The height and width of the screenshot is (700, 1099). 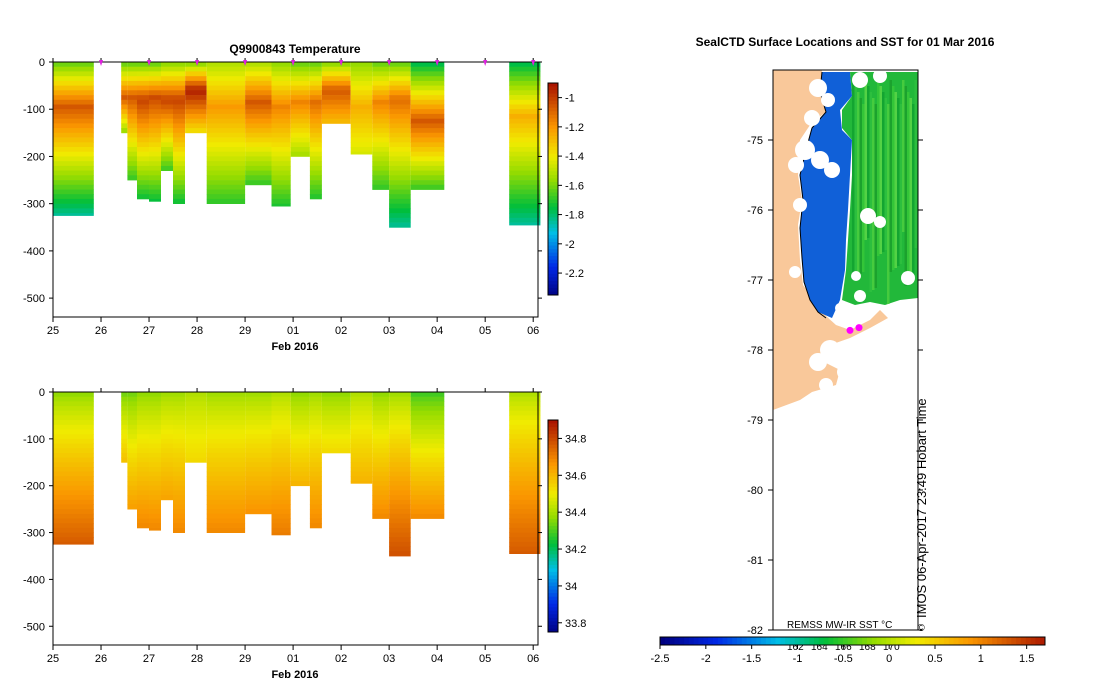 I want to click on x-tick-label: 28, so click(x=197, y=331).